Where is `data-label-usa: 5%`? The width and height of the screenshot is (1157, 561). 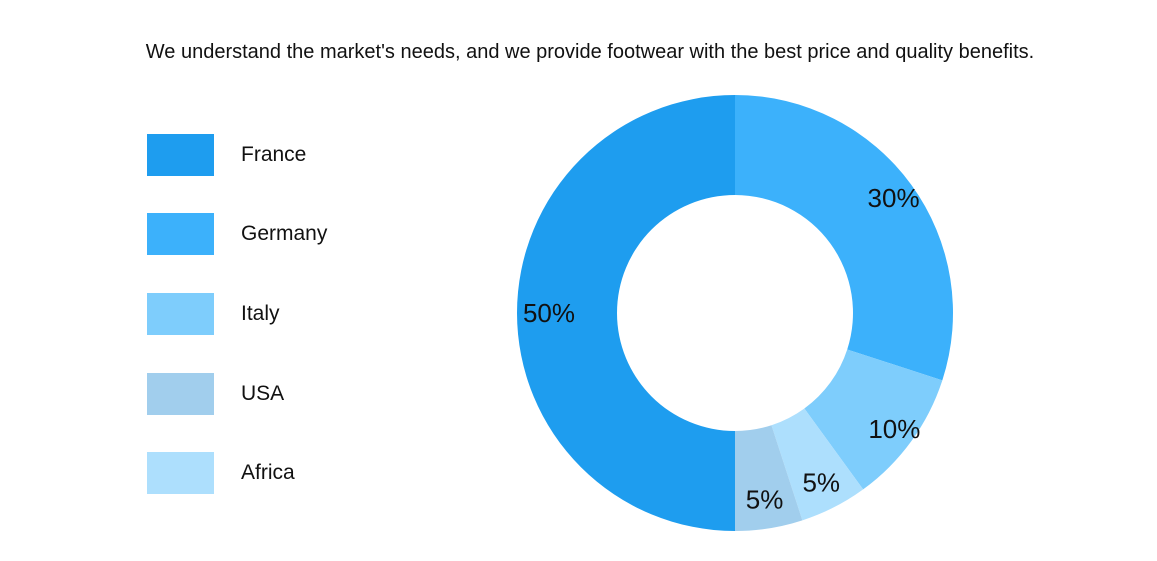 data-label-usa: 5% is located at coordinates (765, 500).